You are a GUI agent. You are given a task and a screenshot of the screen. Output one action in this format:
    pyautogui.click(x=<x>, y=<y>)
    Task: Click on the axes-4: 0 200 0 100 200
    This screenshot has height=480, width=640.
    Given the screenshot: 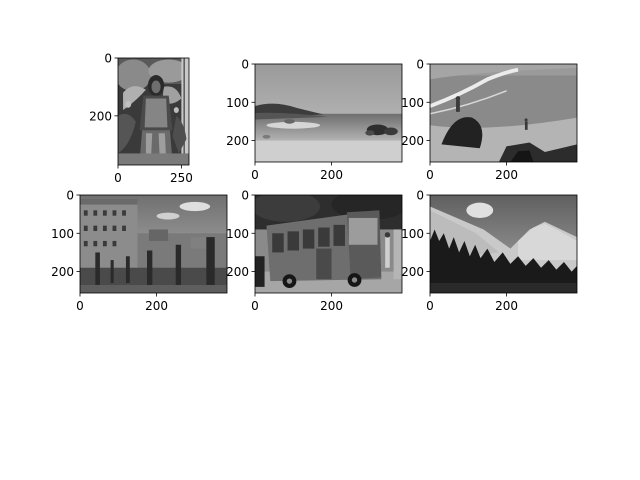 What is the action you would take?
    pyautogui.click(x=139, y=251)
    